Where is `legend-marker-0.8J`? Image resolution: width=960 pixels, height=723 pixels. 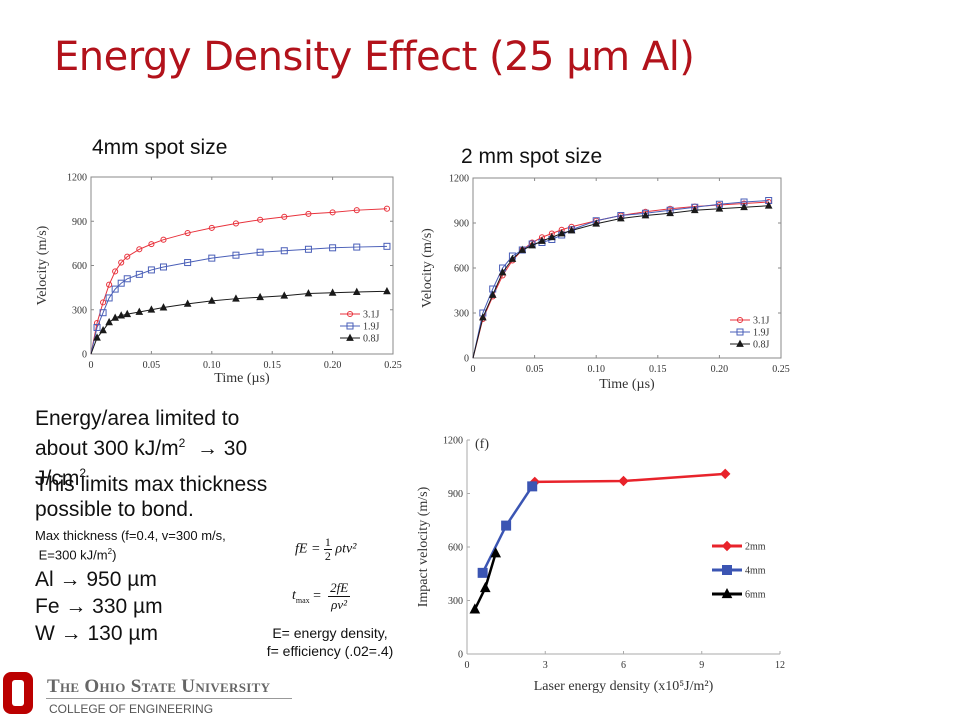 legend-marker-0.8J is located at coordinates (350, 337).